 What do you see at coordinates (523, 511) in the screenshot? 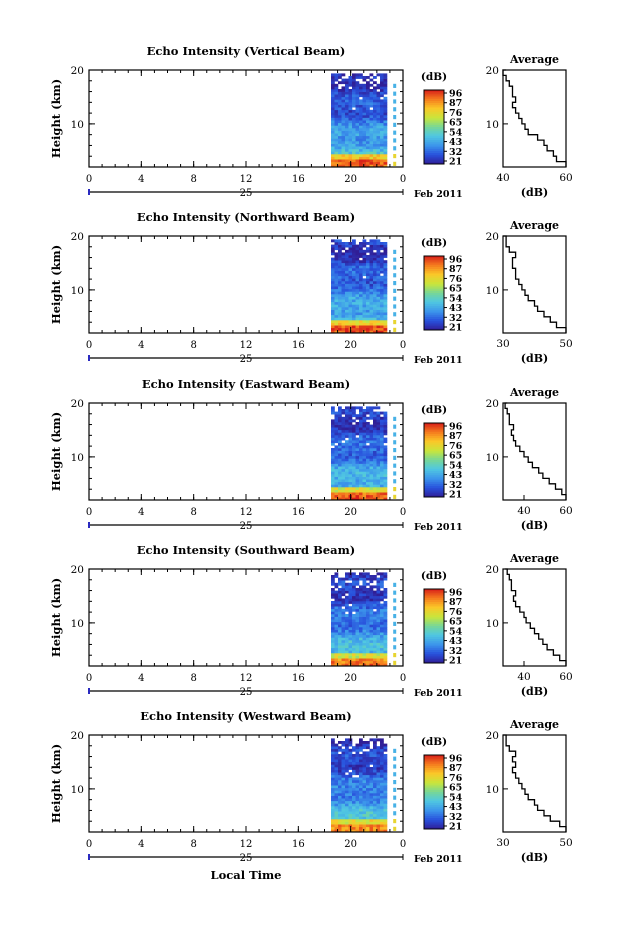
I see `average-x-tick-label: 40` at bounding box center [523, 511].